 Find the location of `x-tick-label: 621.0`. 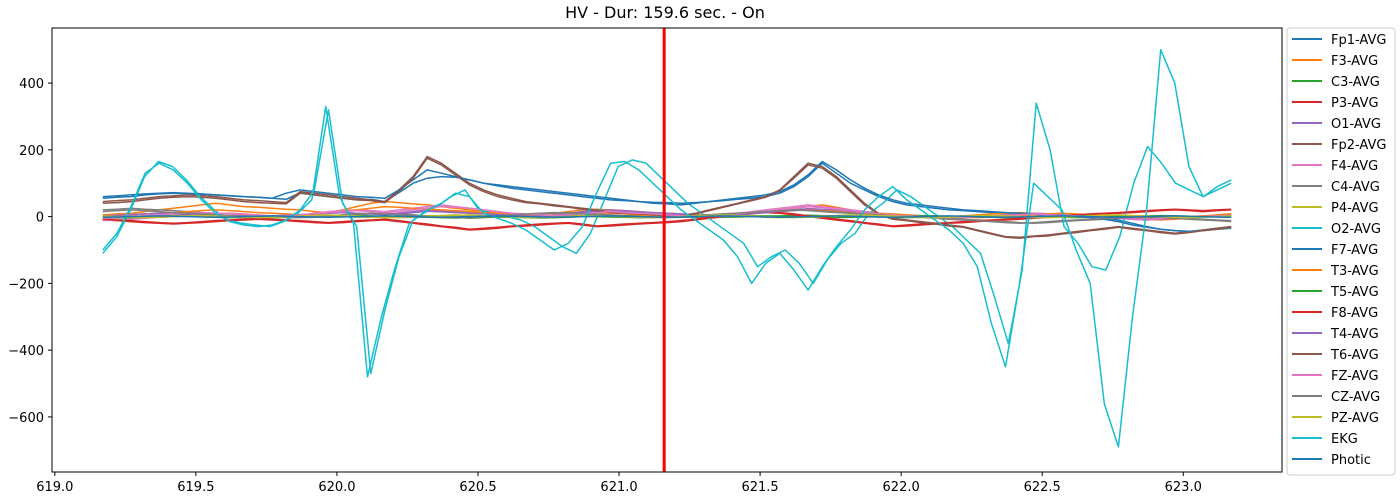

x-tick-label: 621.0 is located at coordinates (618, 487).